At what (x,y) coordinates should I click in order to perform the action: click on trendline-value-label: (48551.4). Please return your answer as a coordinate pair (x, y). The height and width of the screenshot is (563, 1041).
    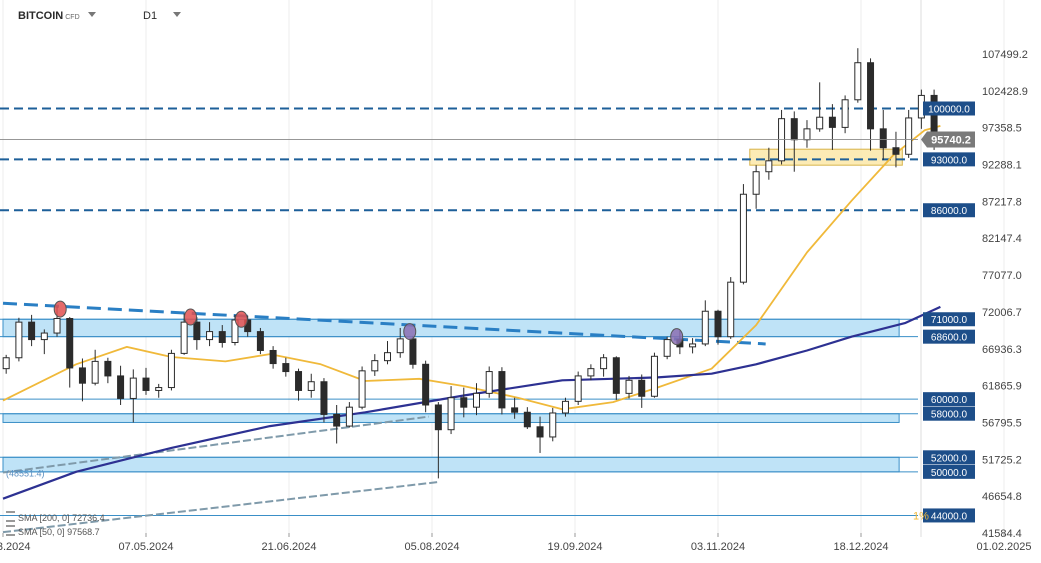
    Looking at the image, I should click on (25, 474).